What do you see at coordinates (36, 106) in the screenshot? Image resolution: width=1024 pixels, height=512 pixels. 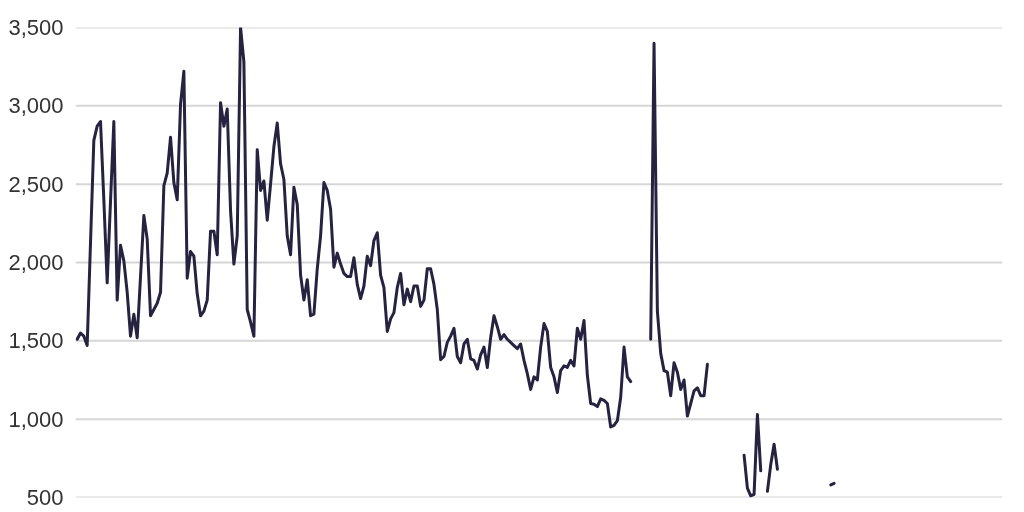 I see `y-tick-label: 3,000` at bounding box center [36, 106].